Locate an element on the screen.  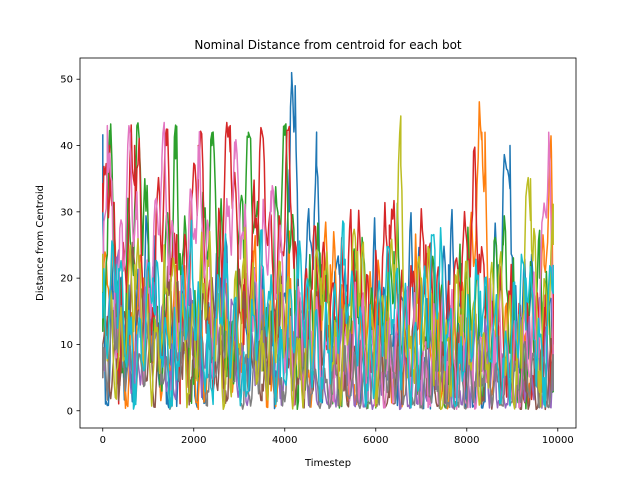
y-tick-label: 30 is located at coordinates (66, 212).